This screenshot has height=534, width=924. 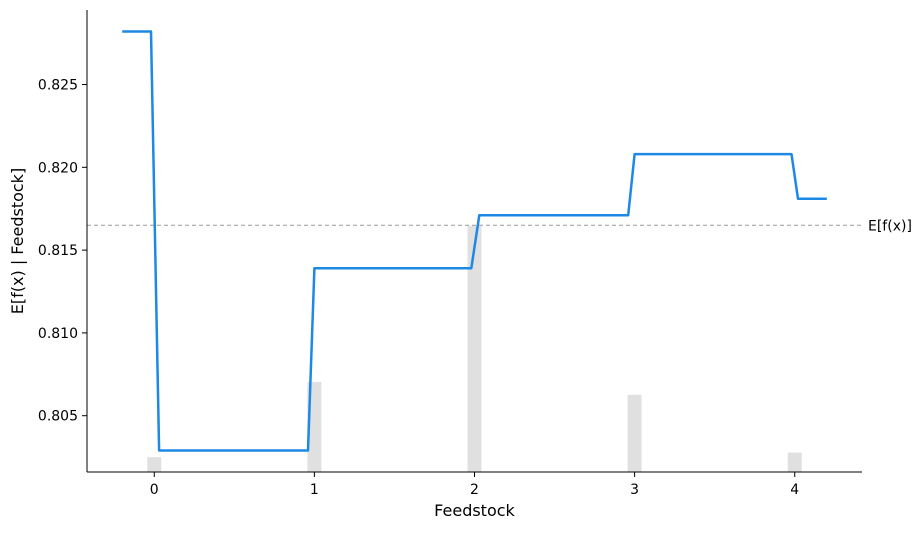 What do you see at coordinates (794, 490) in the screenshot?
I see `x-tick-label: 4` at bounding box center [794, 490].